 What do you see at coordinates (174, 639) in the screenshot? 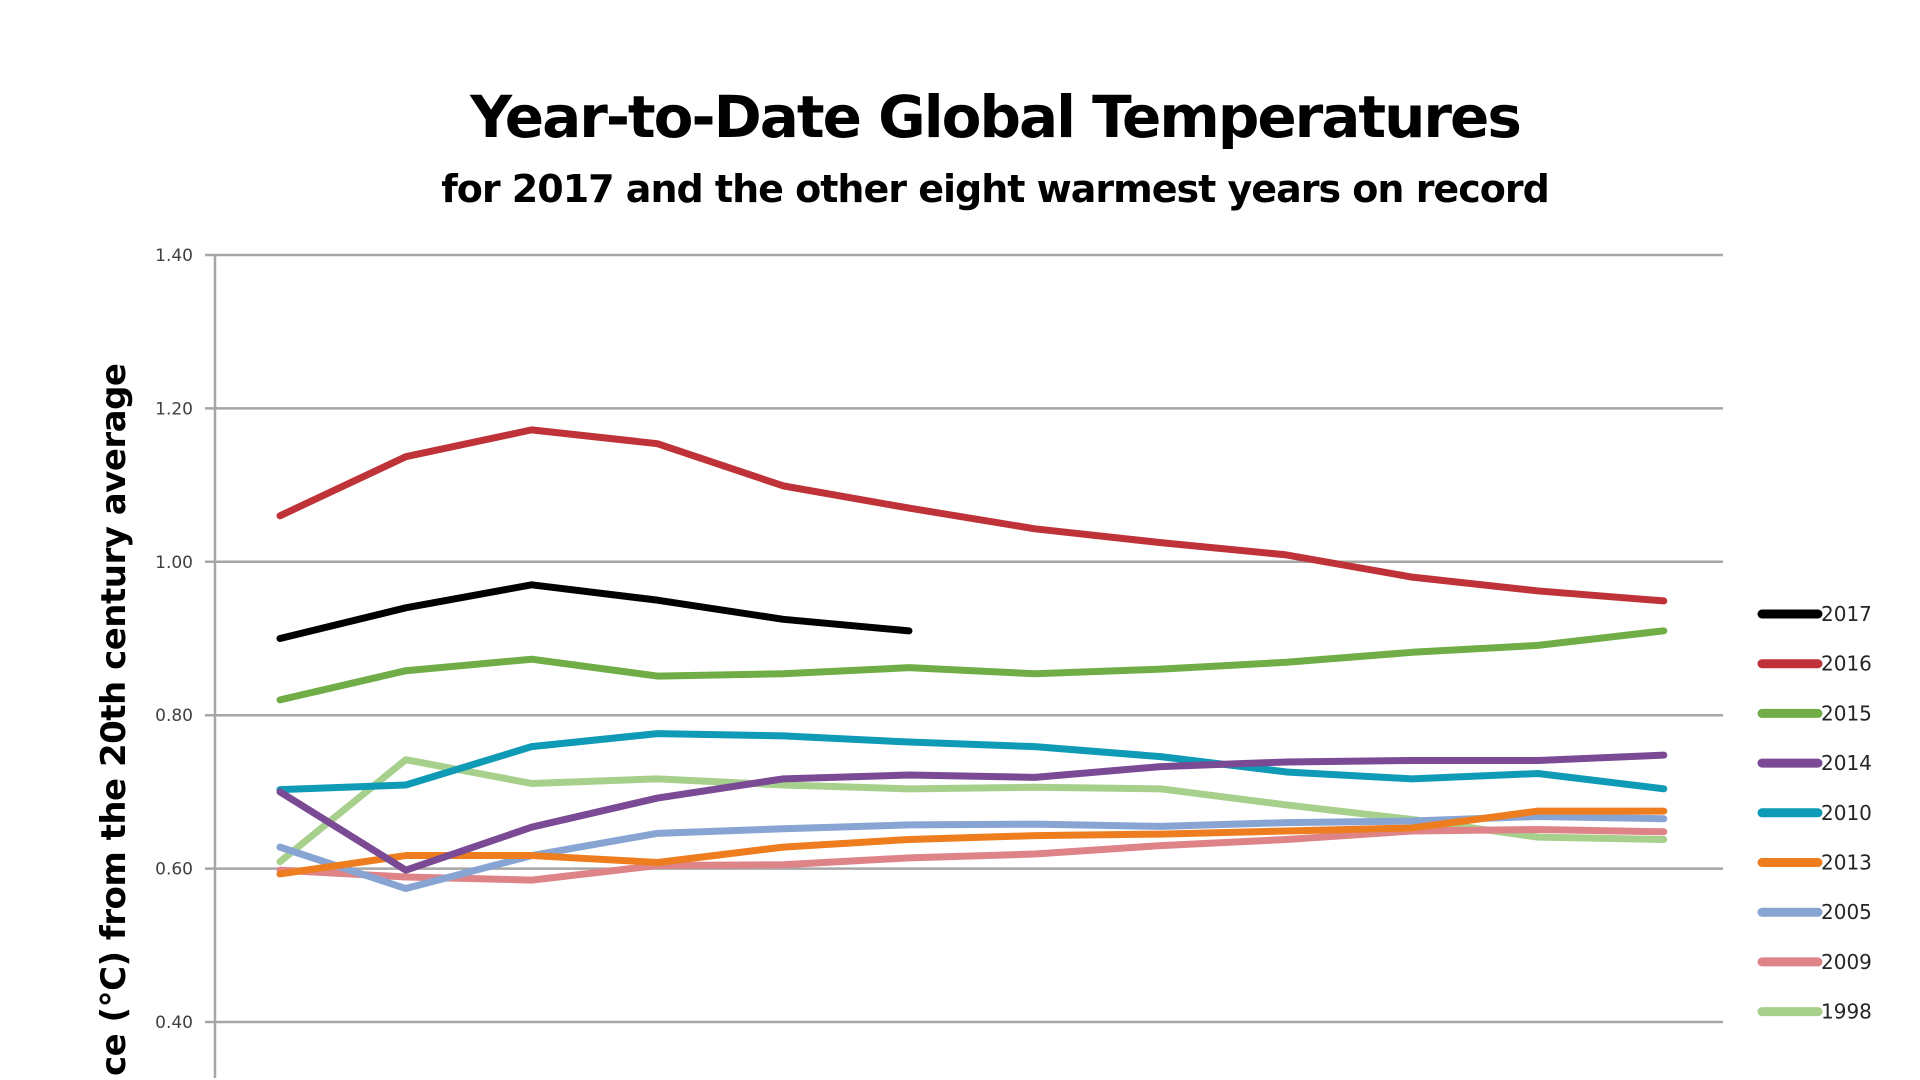
I see `y-tick-labels: 0.40 0.60 0.80 1.00 1.20 1.40` at bounding box center [174, 639].